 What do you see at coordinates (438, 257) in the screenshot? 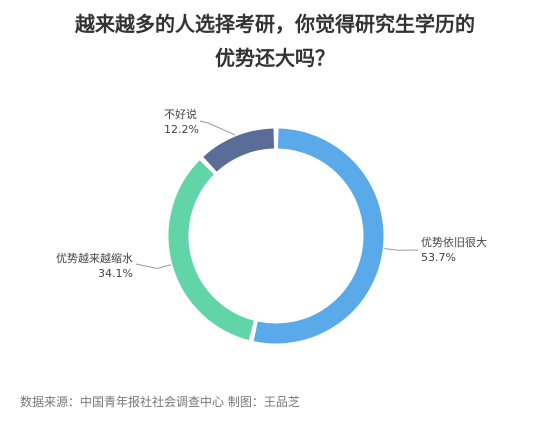
I see `slice-value-label-1: 53.7%` at bounding box center [438, 257].